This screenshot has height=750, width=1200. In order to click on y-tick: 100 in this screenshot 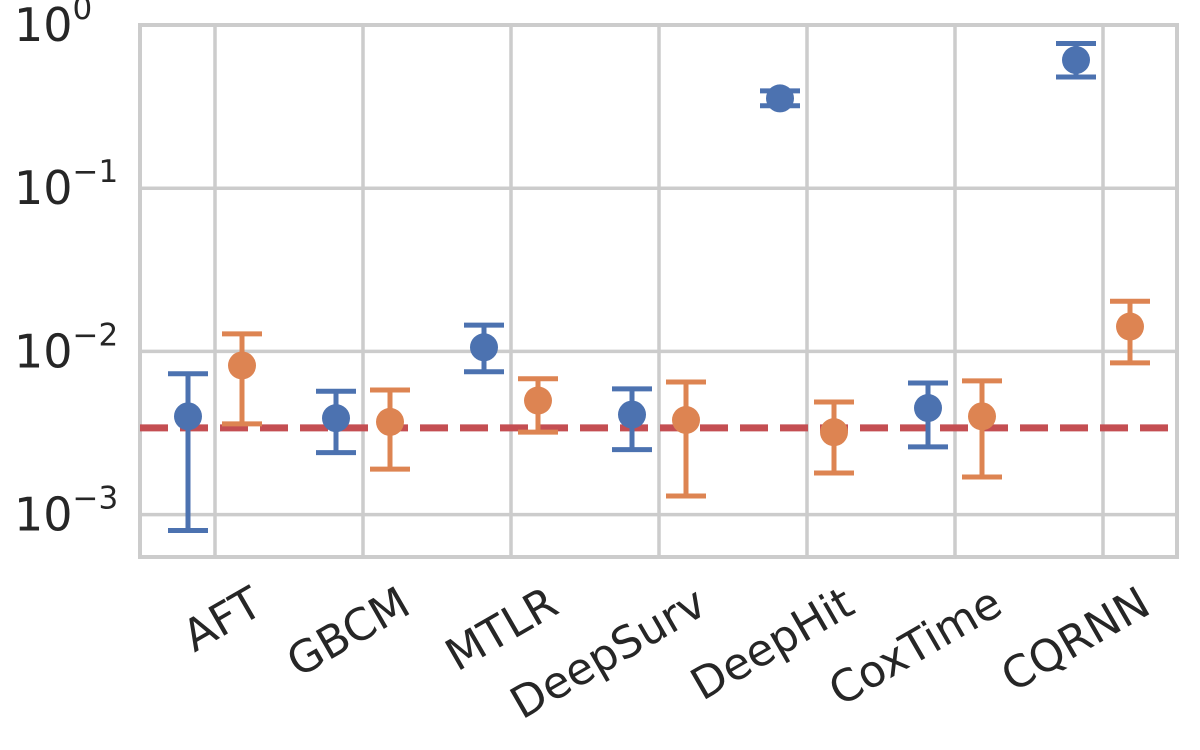, I will do `click(53, 26)`.